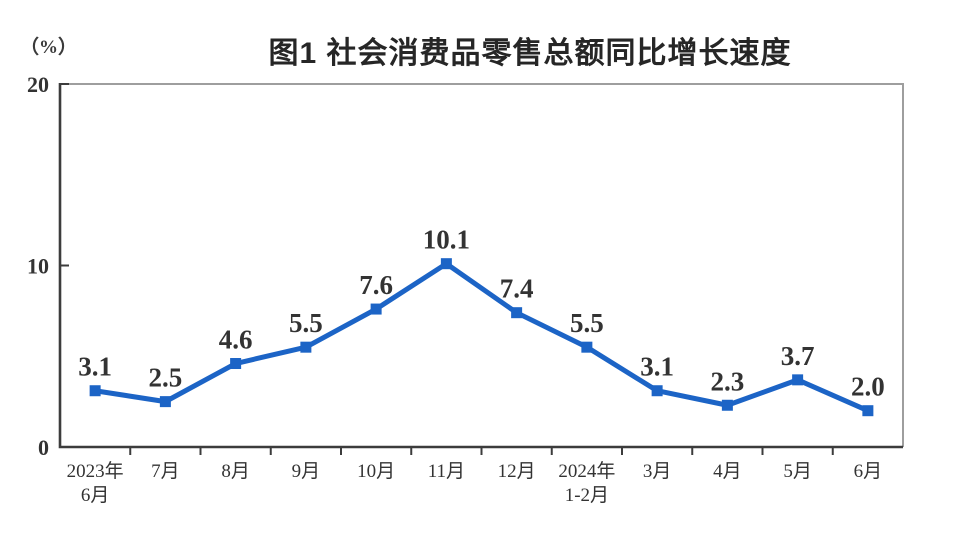  What do you see at coordinates (798, 356) in the screenshot?
I see `data-point-label: 3.7` at bounding box center [798, 356].